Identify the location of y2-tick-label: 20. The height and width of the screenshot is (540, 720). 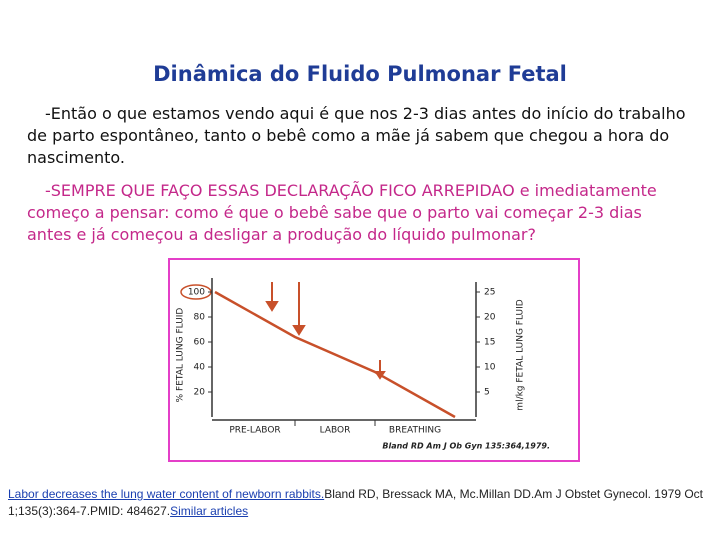
(490, 318).